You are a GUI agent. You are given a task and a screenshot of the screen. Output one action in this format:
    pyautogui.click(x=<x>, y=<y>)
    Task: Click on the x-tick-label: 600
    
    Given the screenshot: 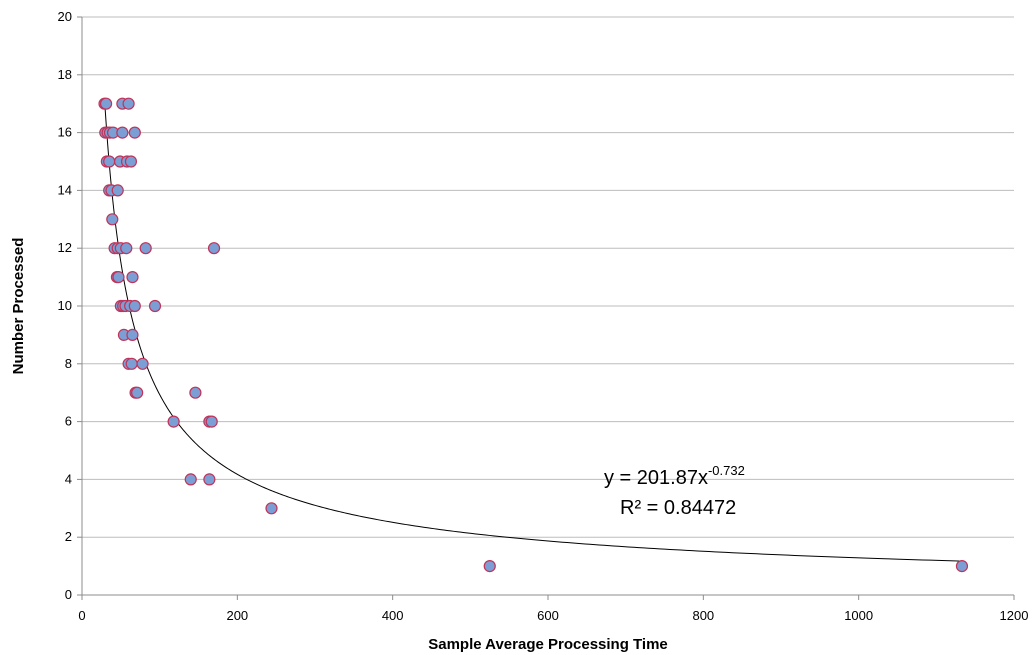 What is the action you would take?
    pyautogui.click(x=548, y=615)
    